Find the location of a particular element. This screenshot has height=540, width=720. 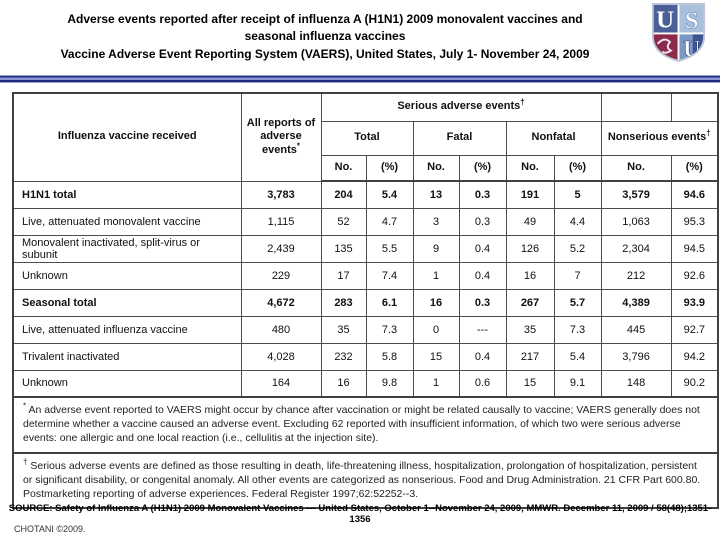

header-serious-label: Serious adverse events is located at coordinates (459, 106).